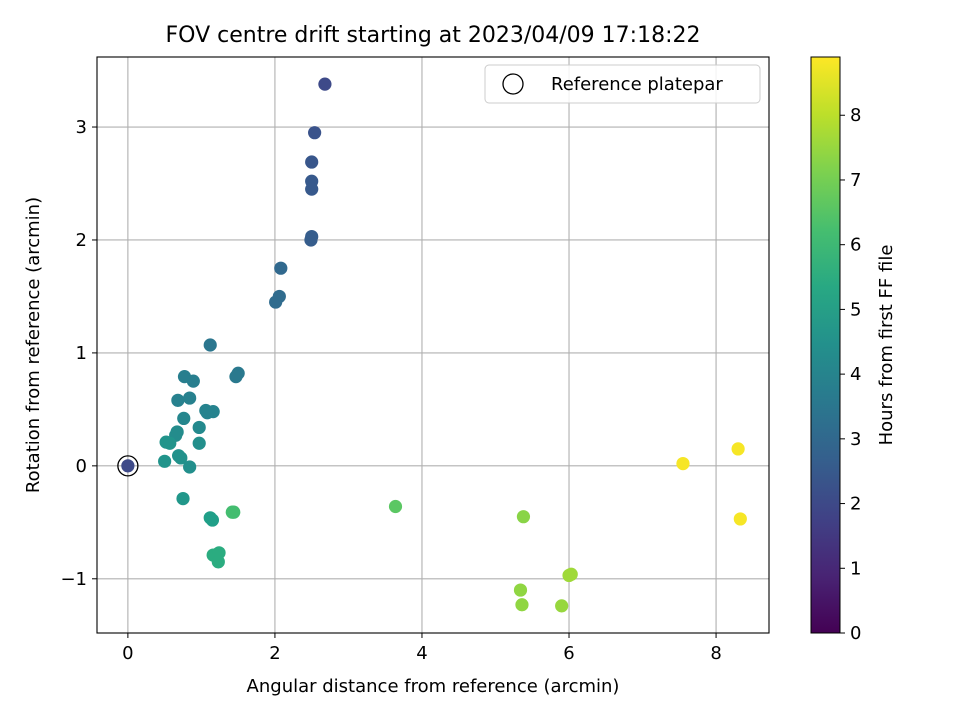 The width and height of the screenshot is (960, 720). I want to click on colorbar-tick-label: 2, so click(855, 504).